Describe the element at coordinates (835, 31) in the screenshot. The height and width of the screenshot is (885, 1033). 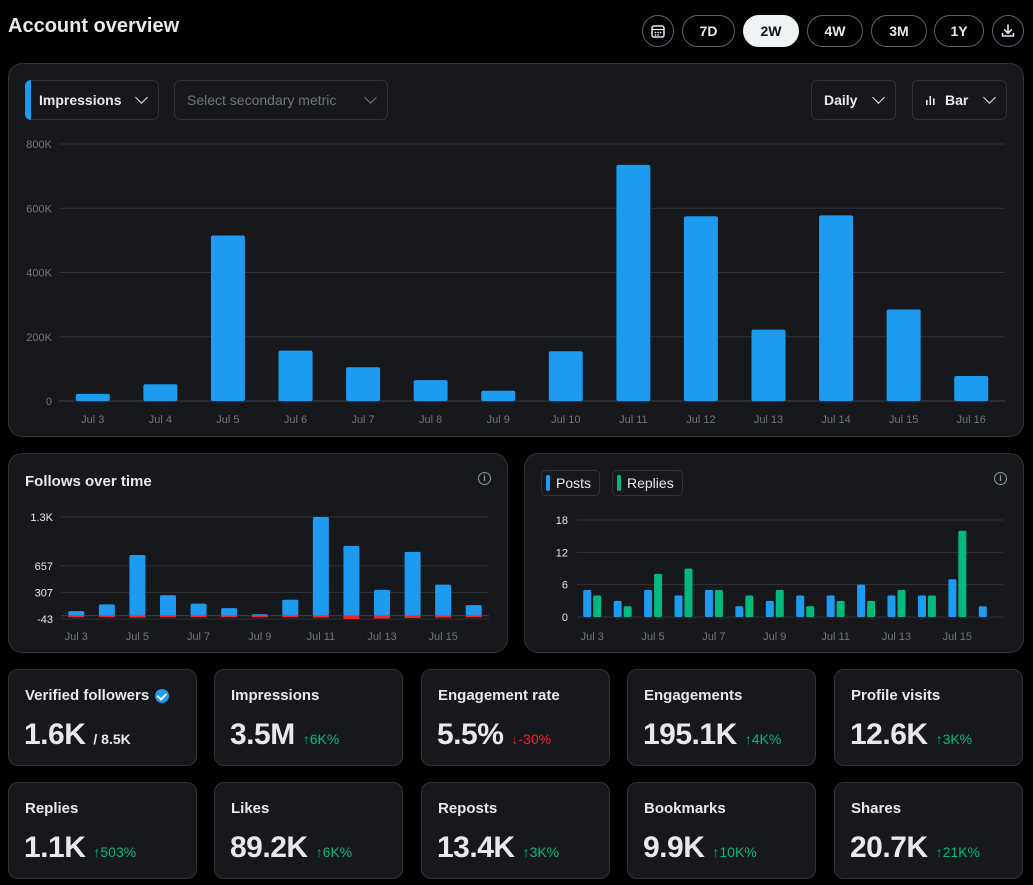
I see `range-4w: 4W` at that location.